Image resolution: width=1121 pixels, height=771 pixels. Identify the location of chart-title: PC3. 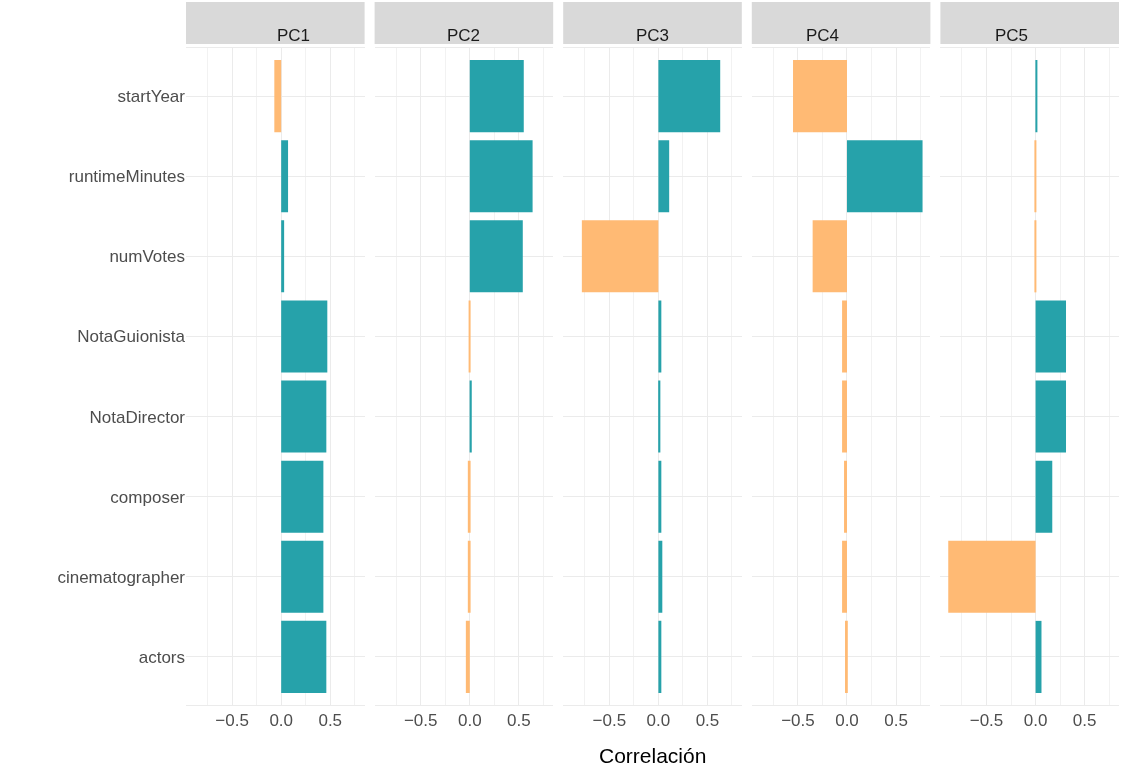
(653, 35).